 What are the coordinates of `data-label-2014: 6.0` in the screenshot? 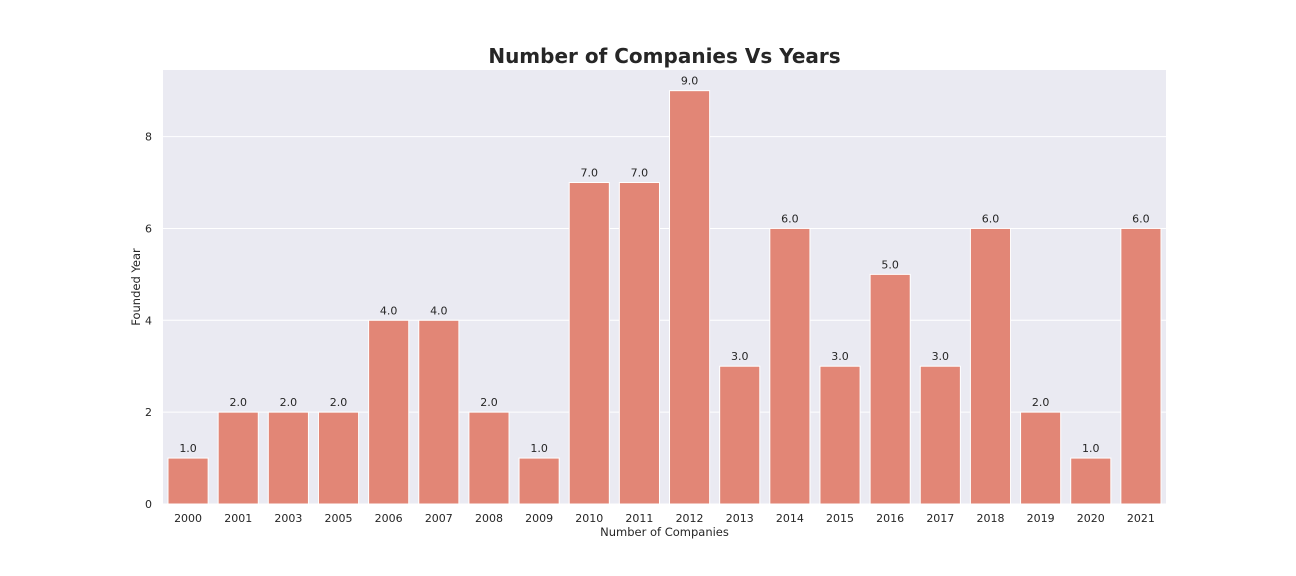 It's located at (790, 218).